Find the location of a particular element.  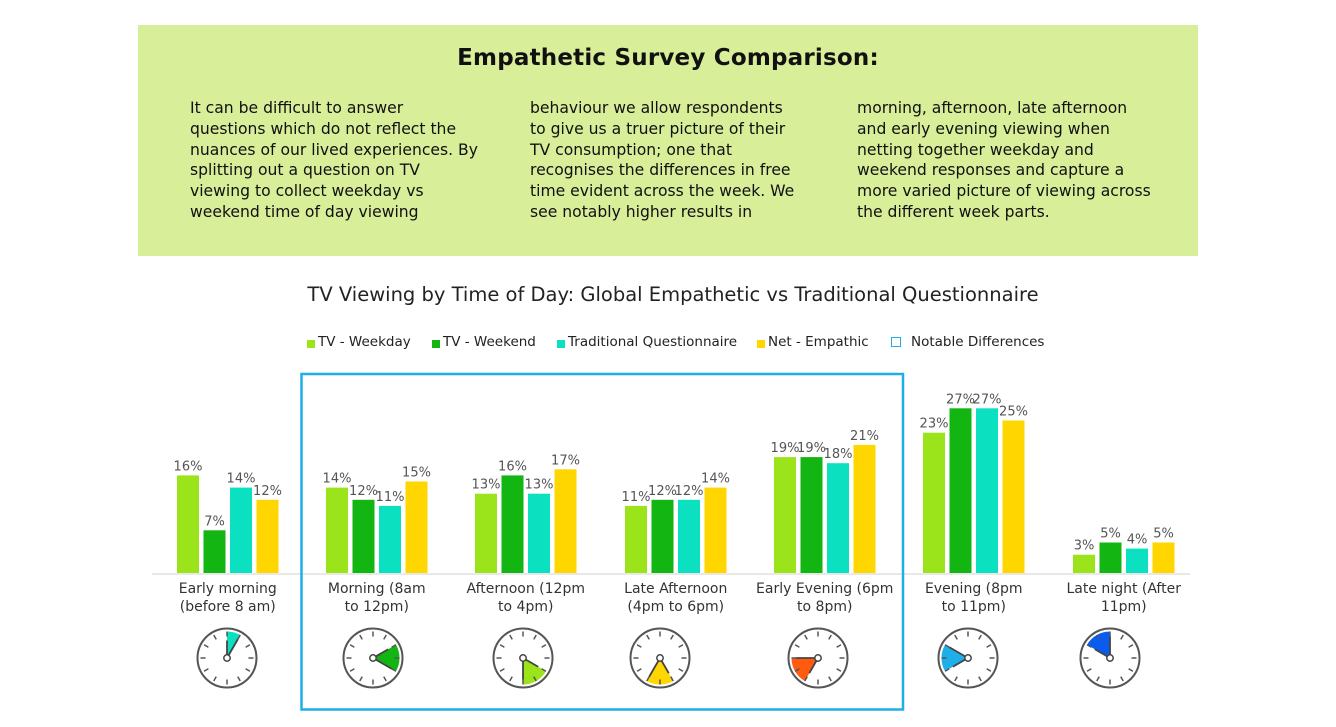

category-label: Late night (After 11pm) is located at coordinates (1123, 598).